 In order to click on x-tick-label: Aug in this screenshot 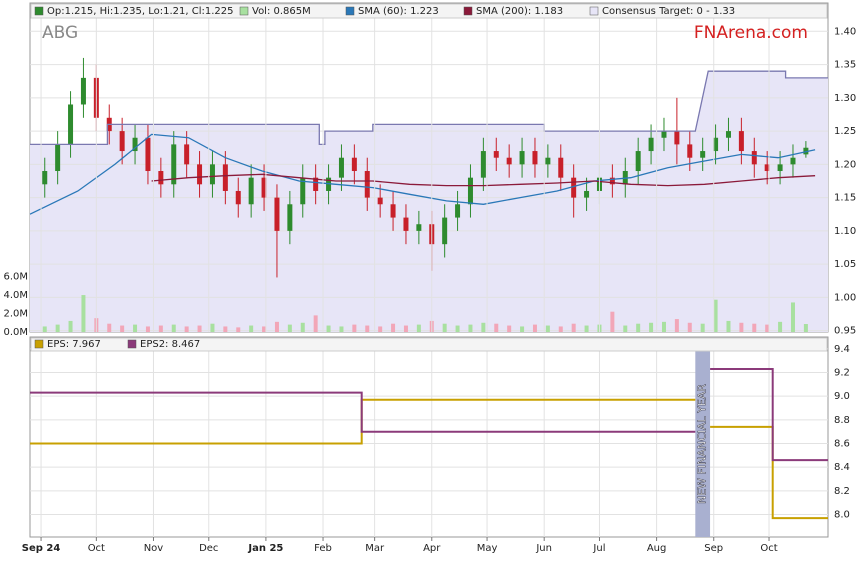, I will do `click(657, 548)`.